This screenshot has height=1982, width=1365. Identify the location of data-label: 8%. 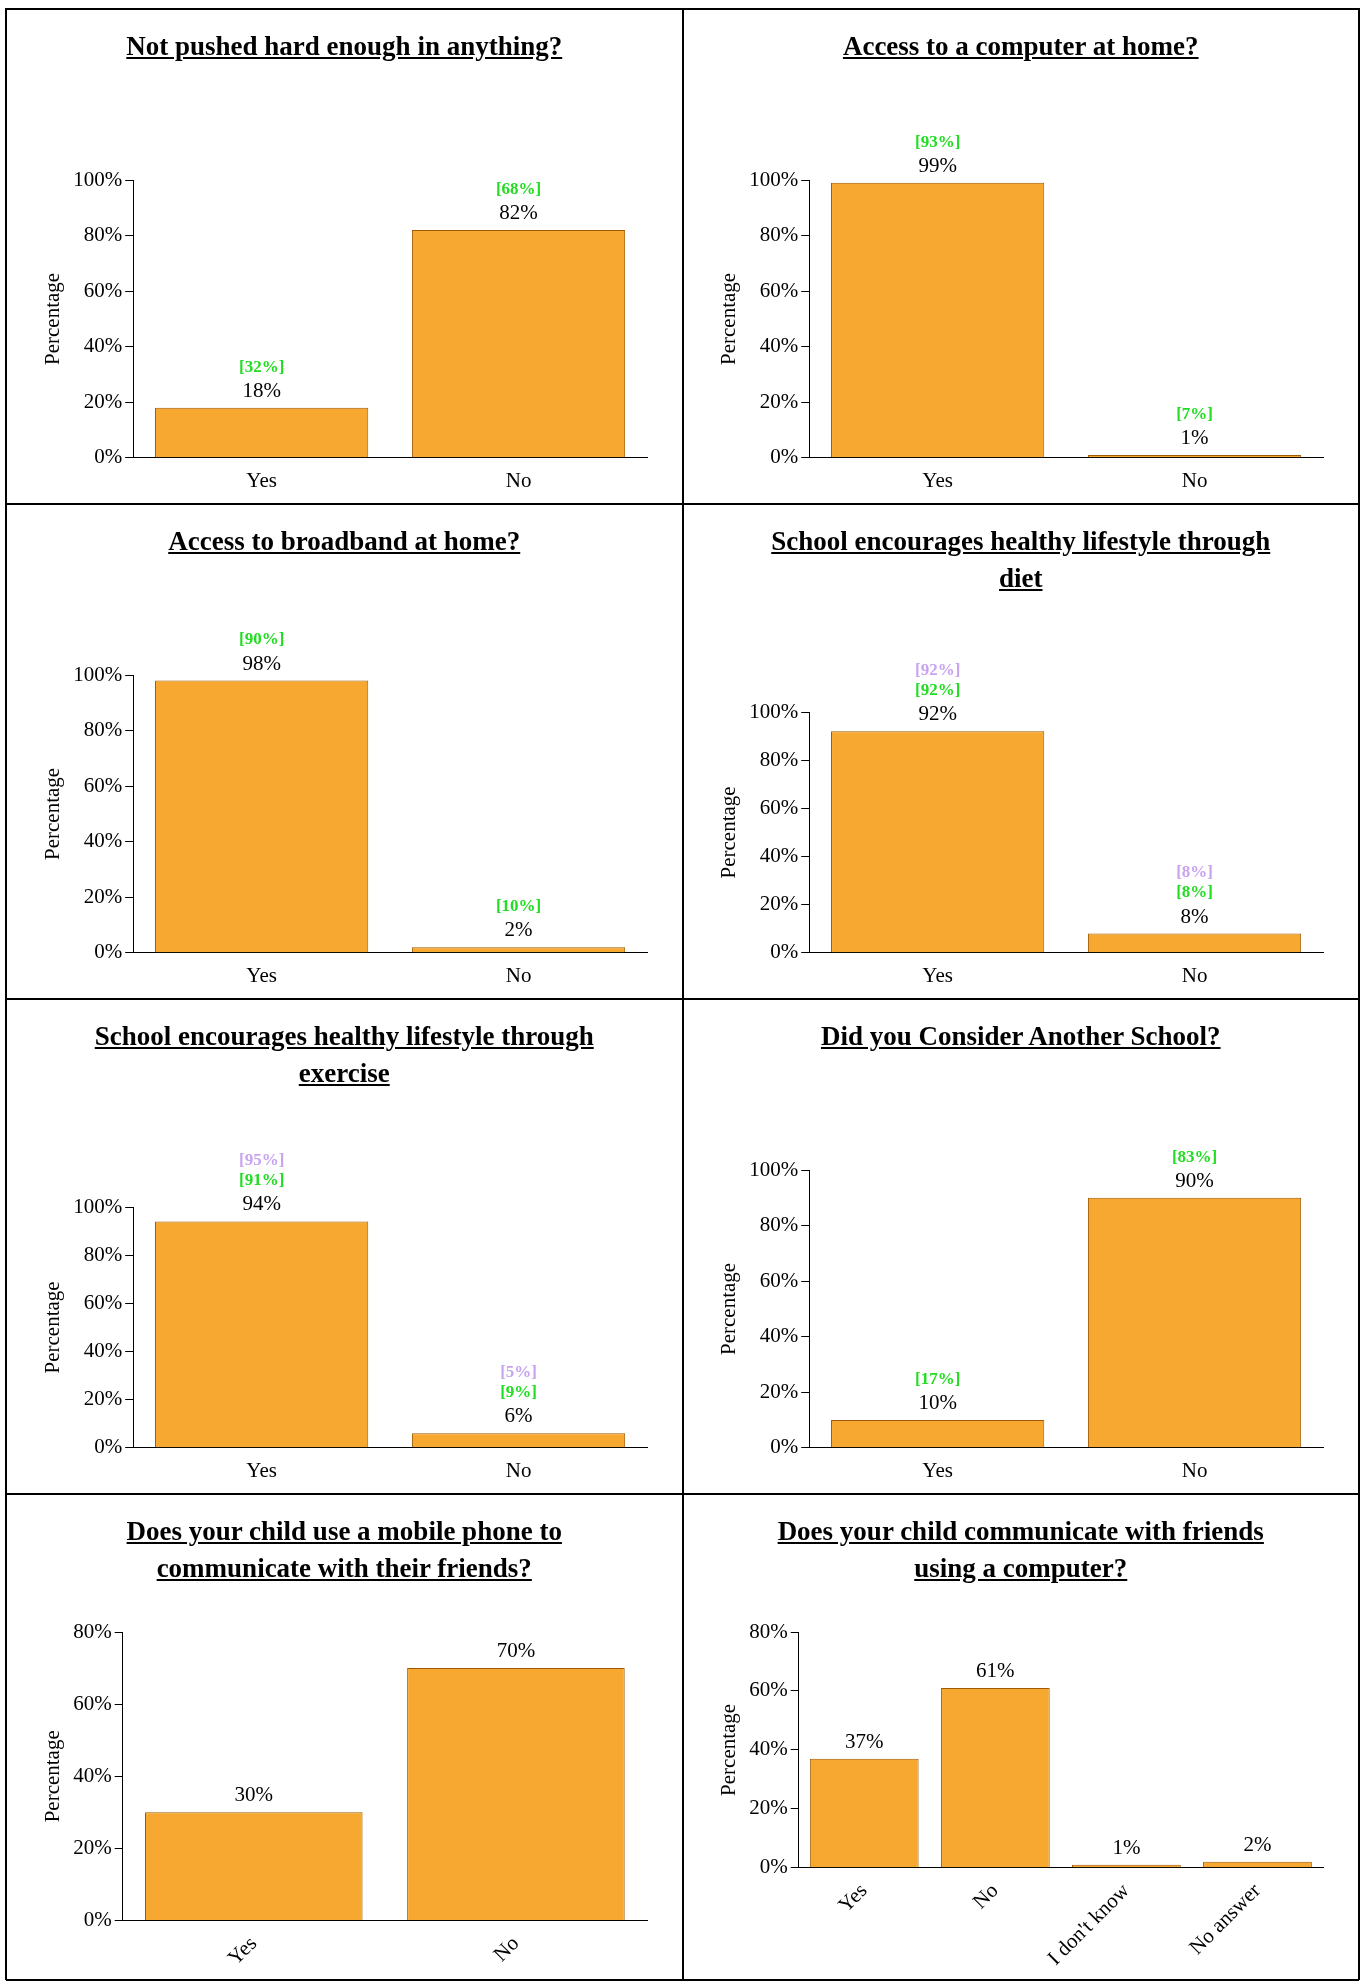
(1194, 915).